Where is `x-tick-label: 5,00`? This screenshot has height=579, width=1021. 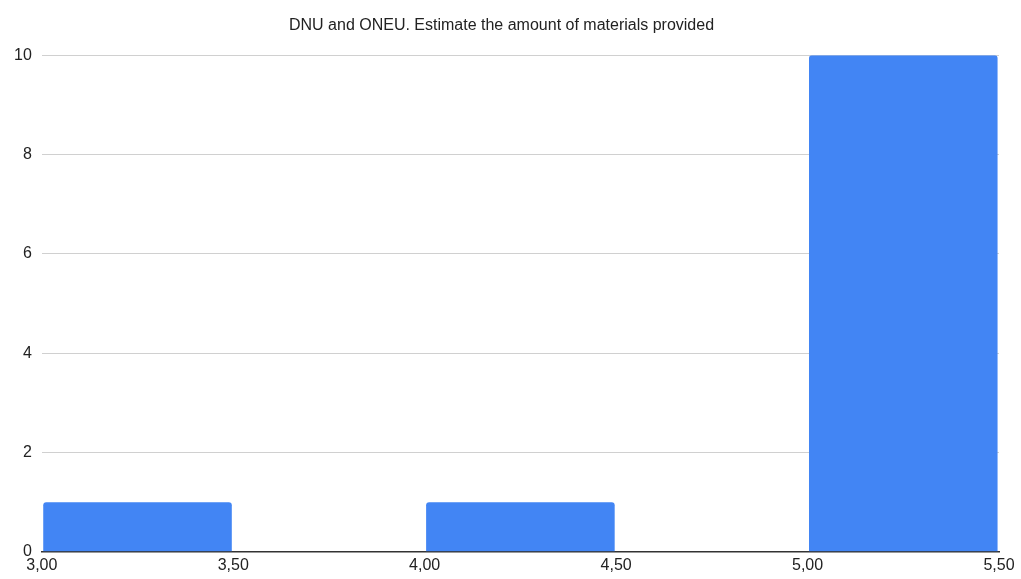
x-tick-label: 5,00 is located at coordinates (807, 564).